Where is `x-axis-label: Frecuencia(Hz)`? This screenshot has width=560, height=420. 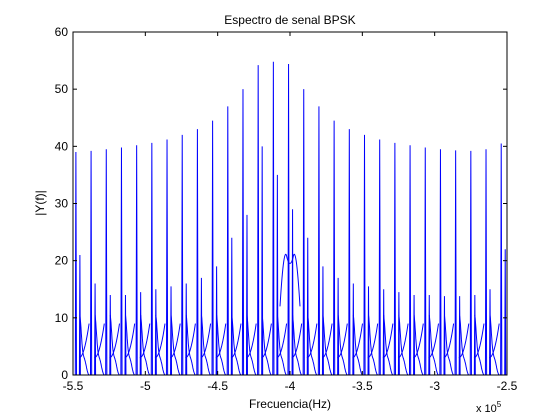
x-axis-label: Frecuencia(Hz) is located at coordinates (290, 404).